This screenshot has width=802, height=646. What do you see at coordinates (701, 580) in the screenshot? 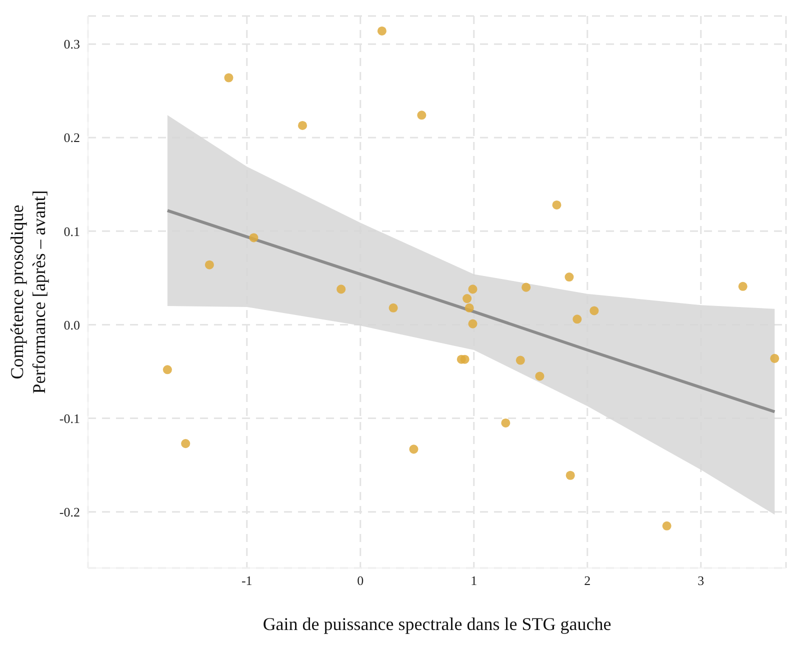
I see `x-tick-label: 3` at bounding box center [701, 580].